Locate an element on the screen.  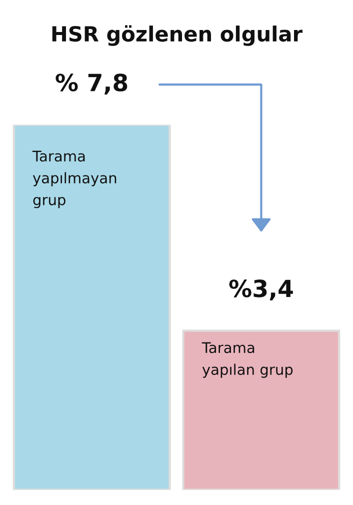
chart-title: HSR gözlenen olgular is located at coordinates (177, 35).